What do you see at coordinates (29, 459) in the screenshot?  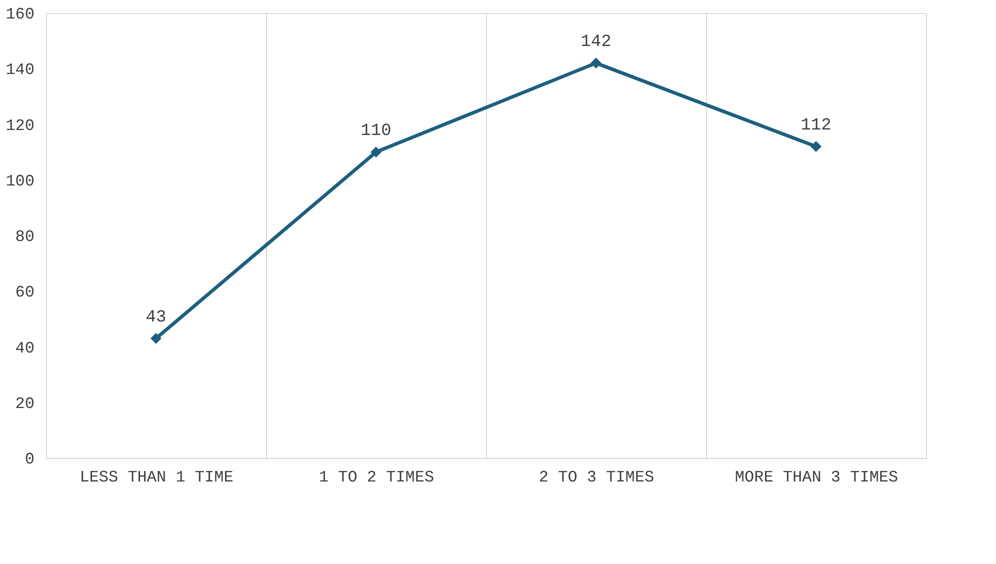 I see `y-tick-label: 0` at bounding box center [29, 459].